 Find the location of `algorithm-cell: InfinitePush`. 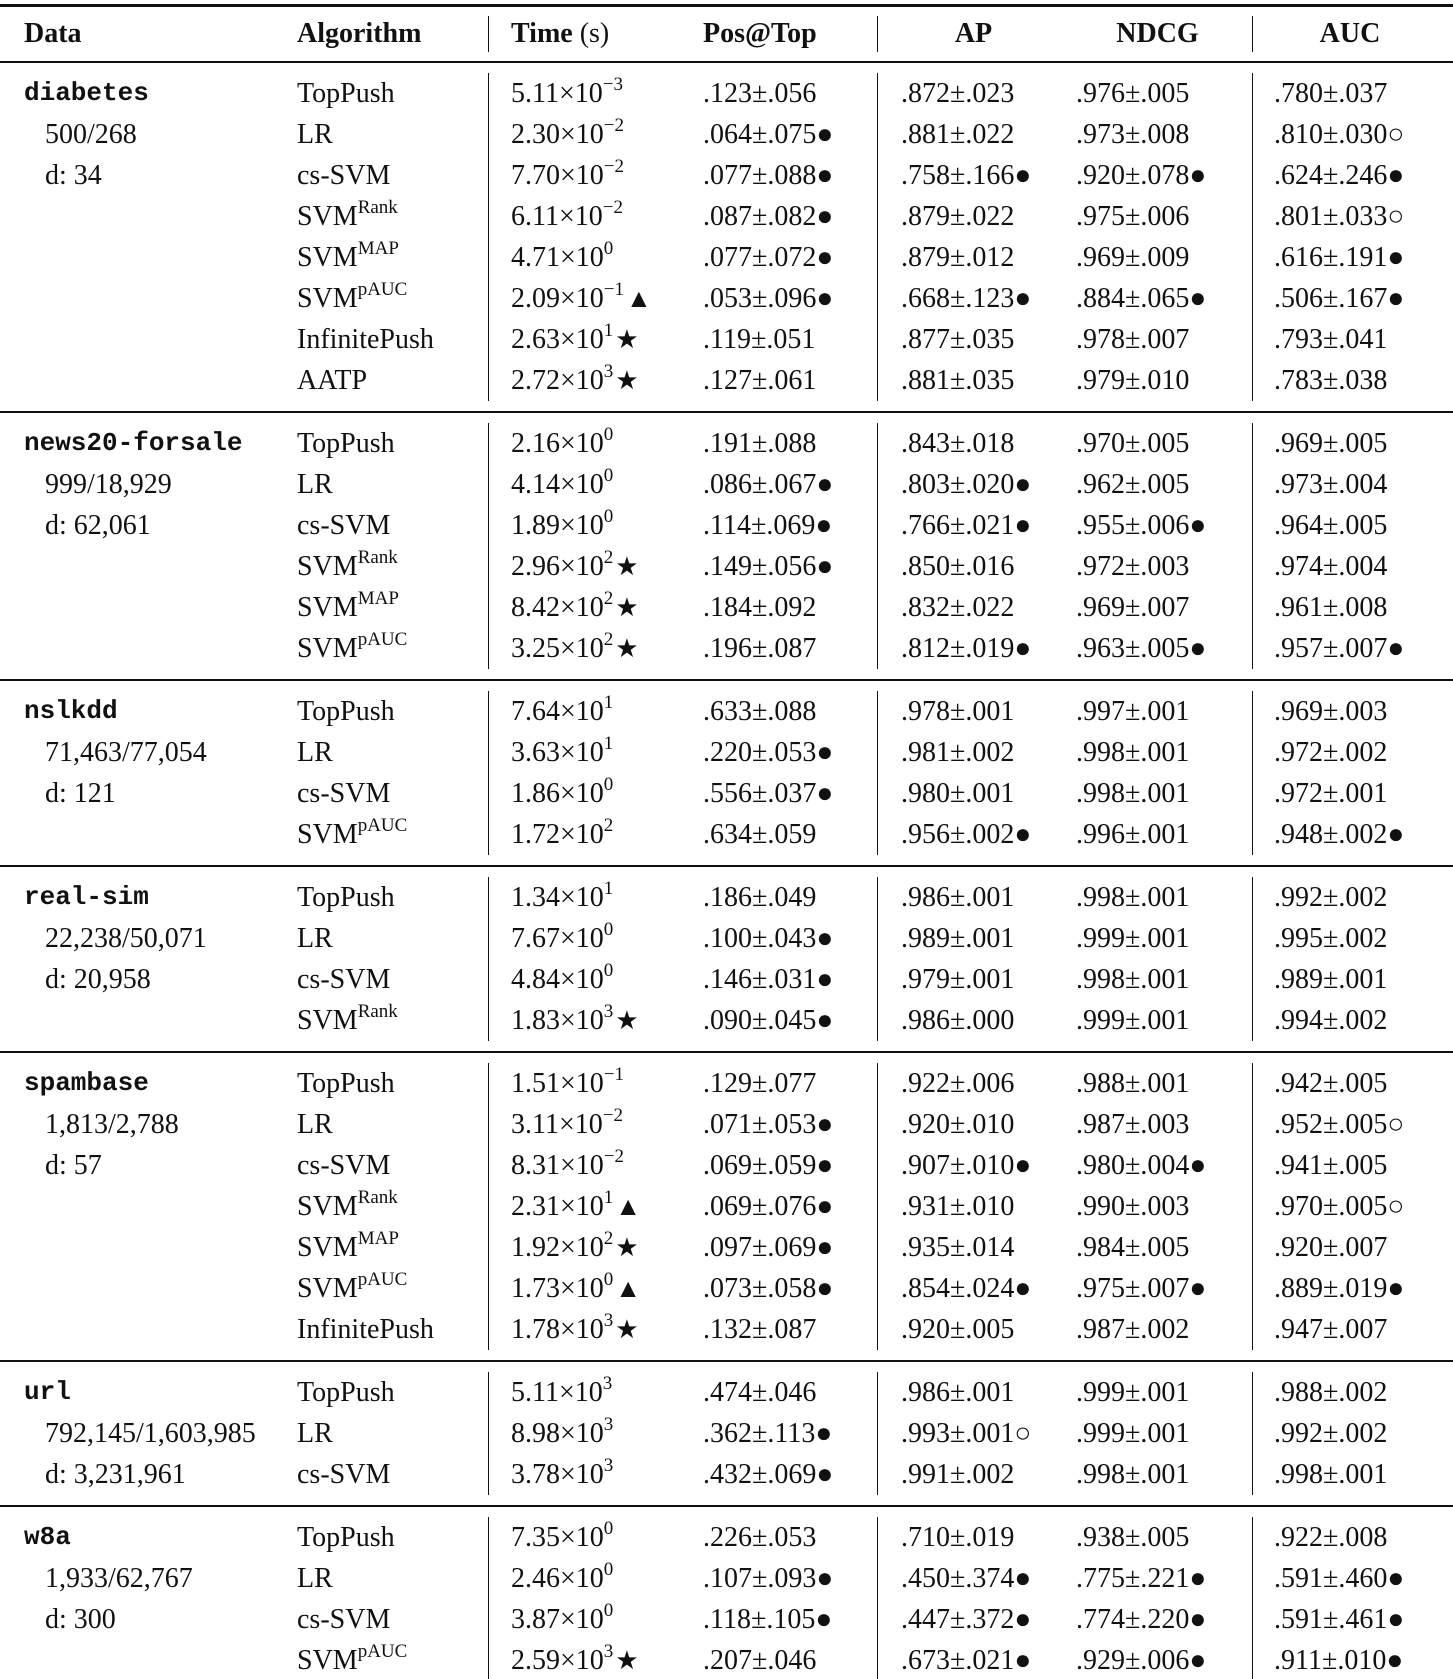

algorithm-cell: InfinitePush is located at coordinates (392, 1329).